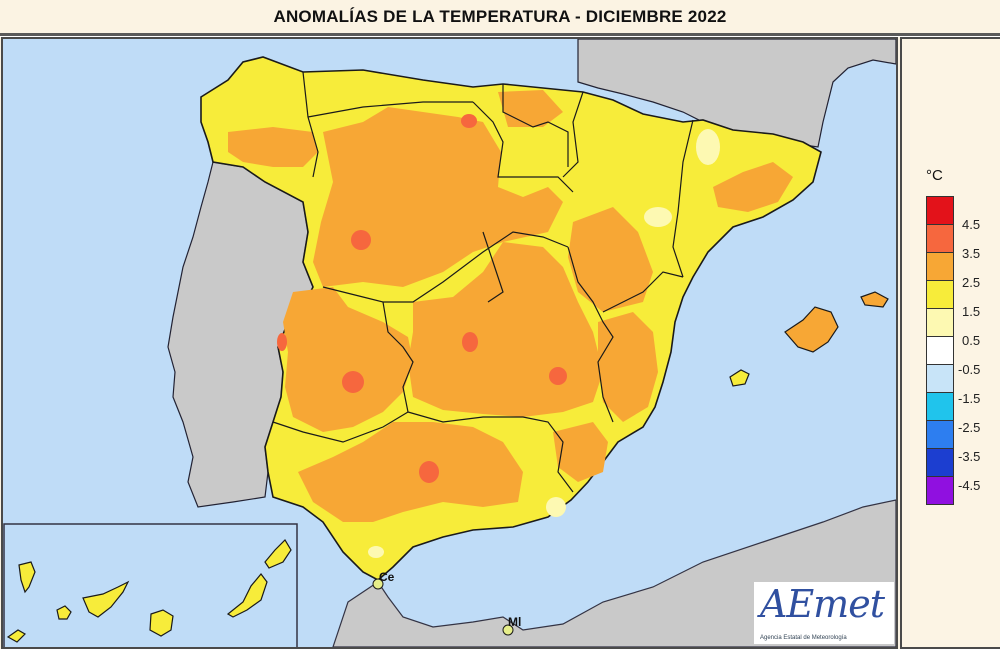 The height and width of the screenshot is (649, 1000). Describe the element at coordinates (149, 591) in the screenshot. I see `canary-islands` at that location.